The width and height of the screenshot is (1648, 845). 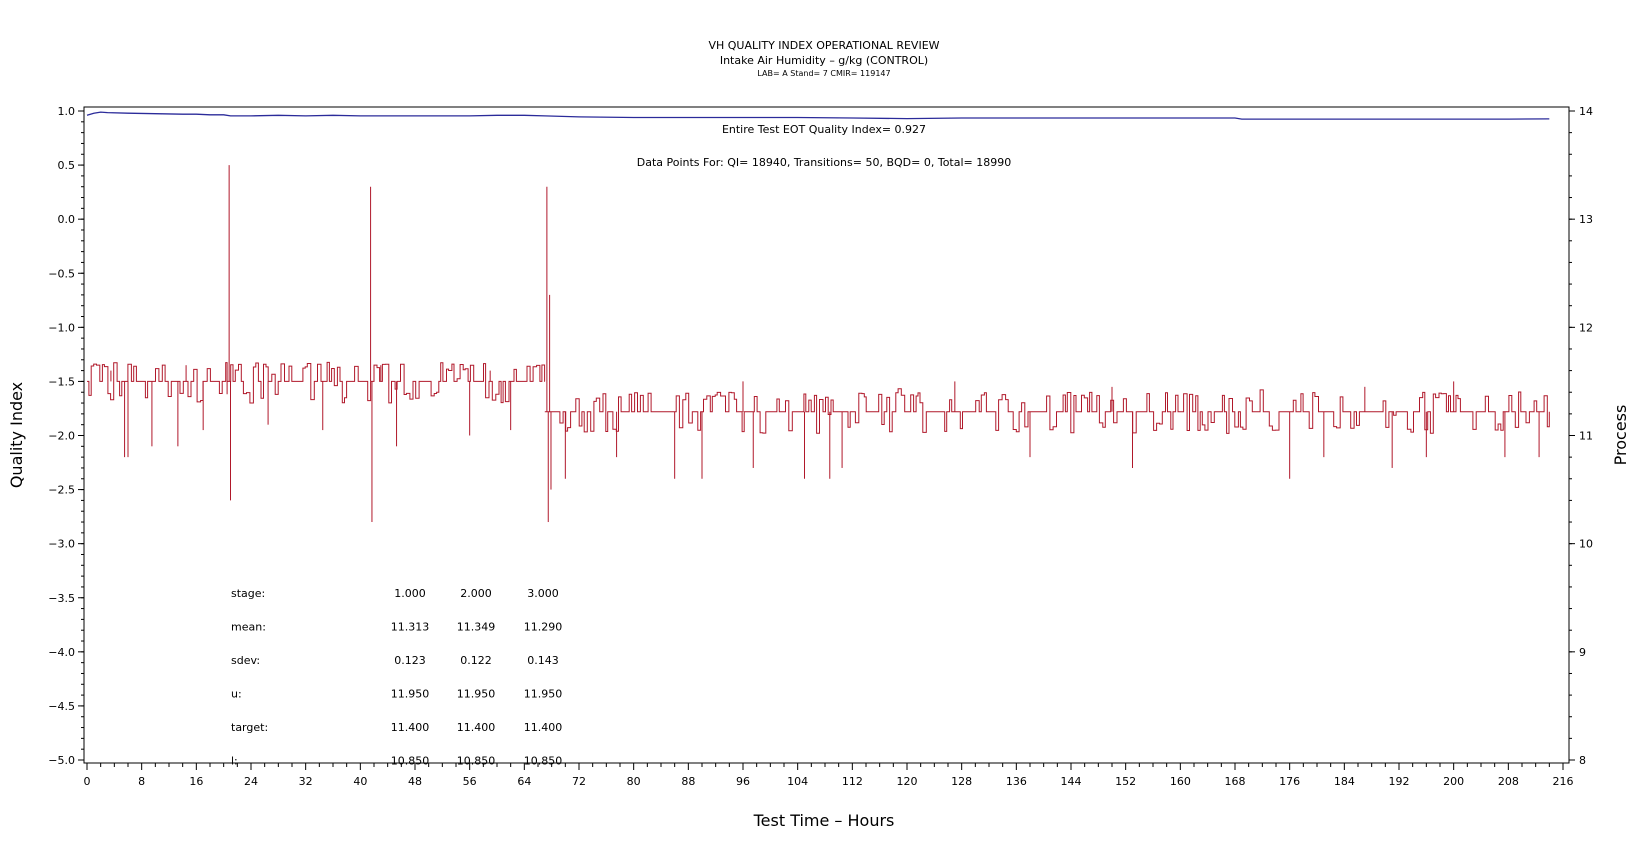 I want to click on stats-cell: 3.000, so click(x=543, y=593).